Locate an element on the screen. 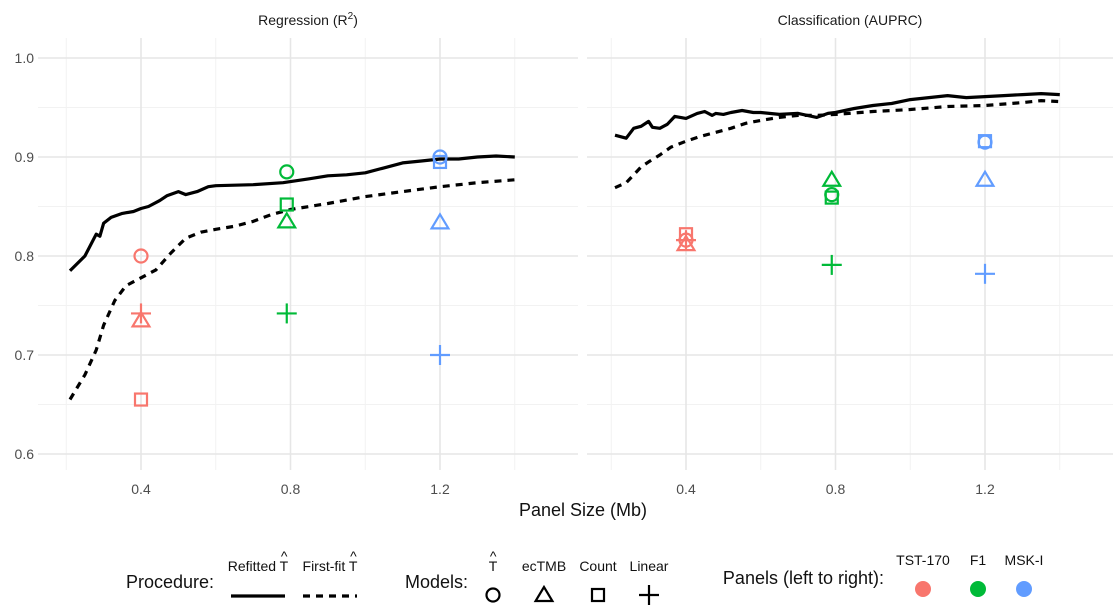  svg-text: Count is located at coordinates (597, 566).